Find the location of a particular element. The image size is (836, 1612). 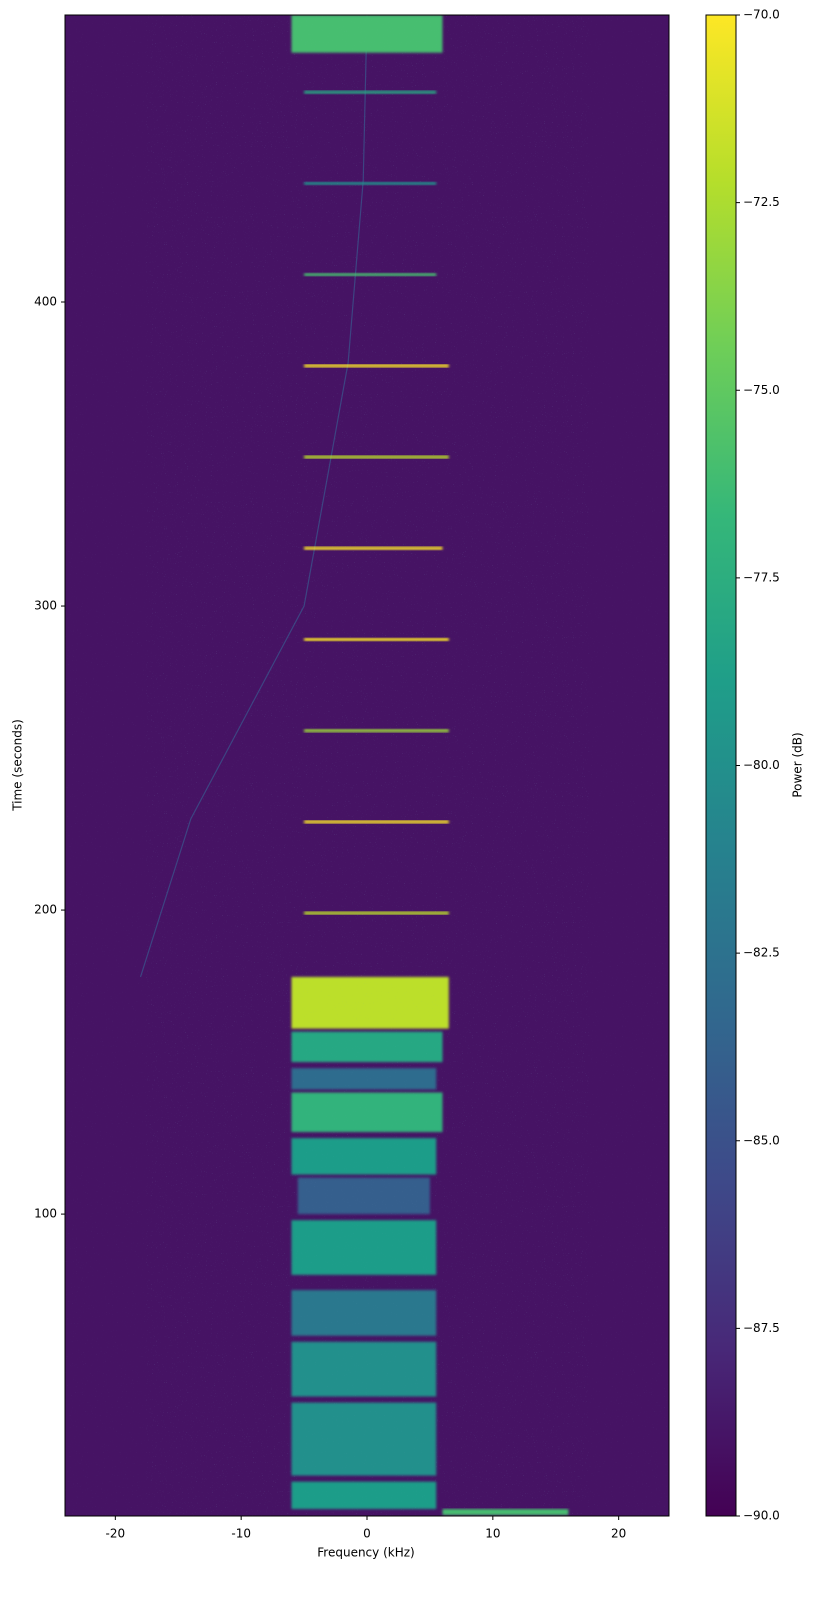

colorbar-tick-label: −72.5 is located at coordinates (761, 202).